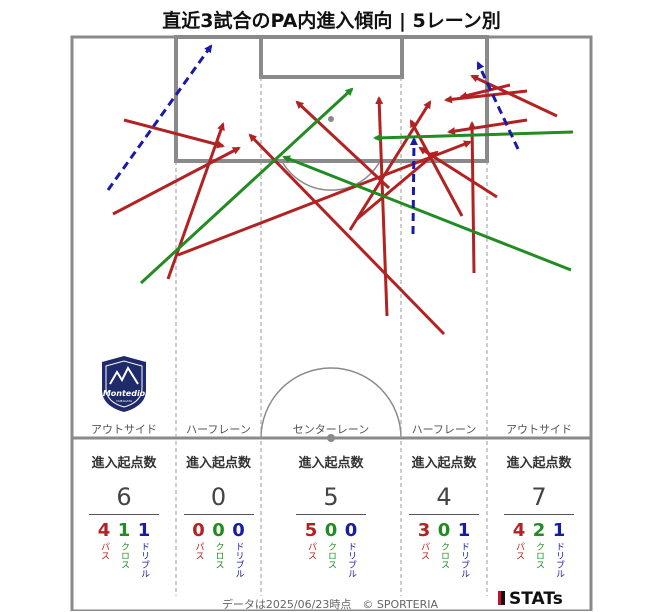 The height and width of the screenshot is (612, 663). Describe the element at coordinates (331, 57) in the screenshot. I see `goal-area` at that location.